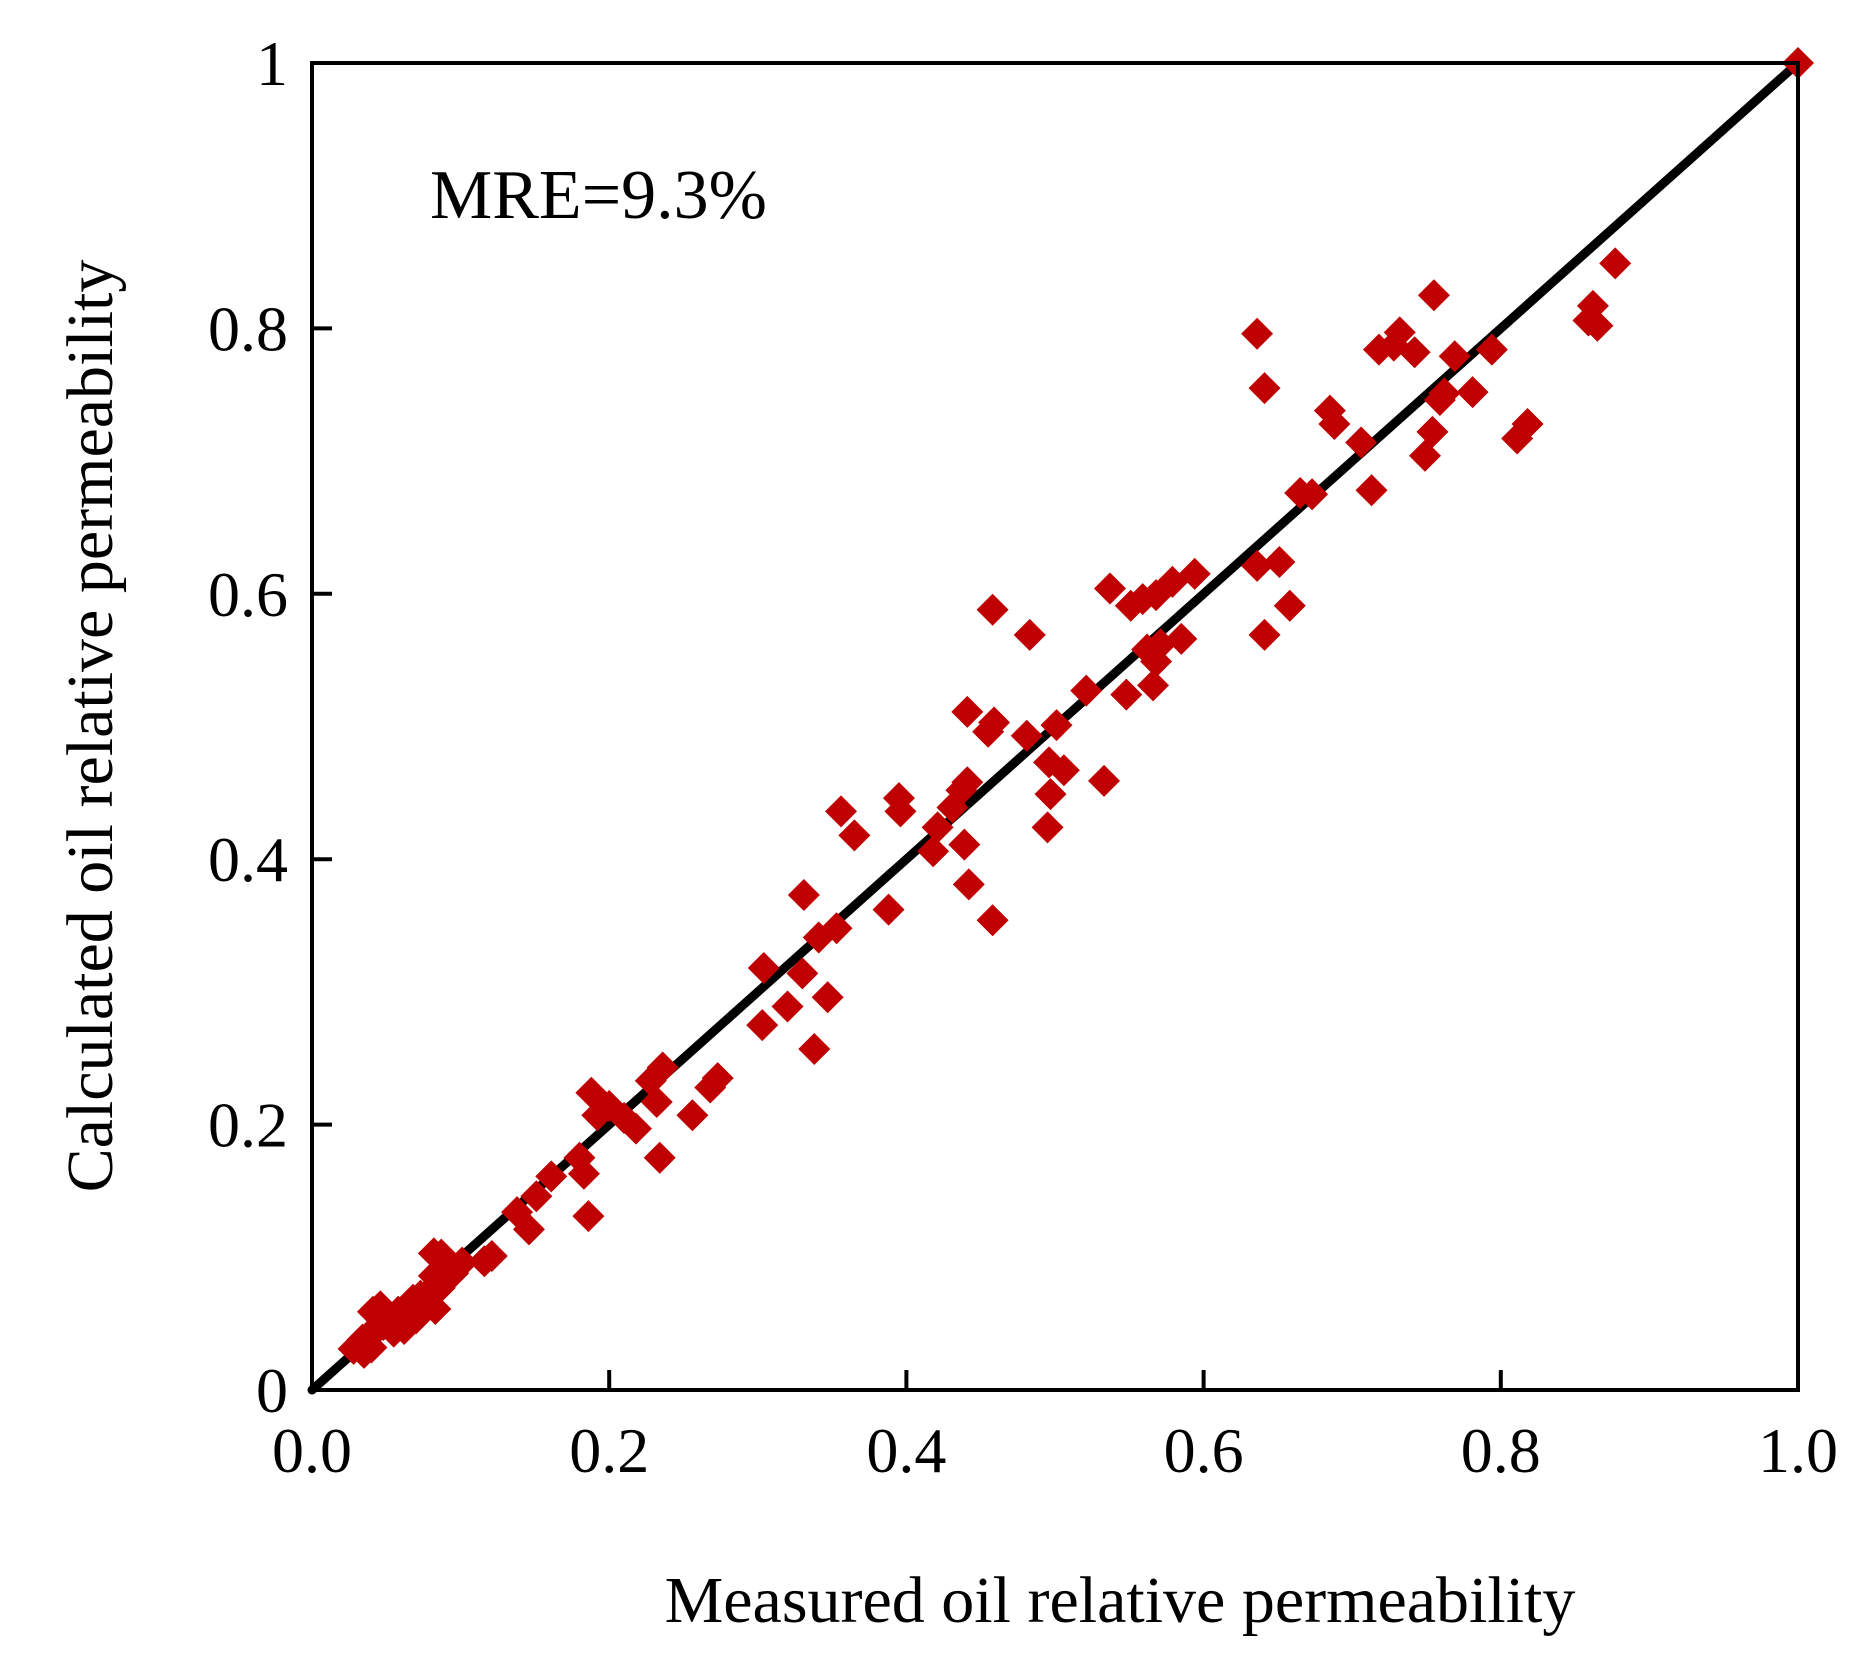 Image resolution: width=1868 pixels, height=1672 pixels. What do you see at coordinates (906, 1450) in the screenshot?
I see `x-tick-label: 0.4` at bounding box center [906, 1450].